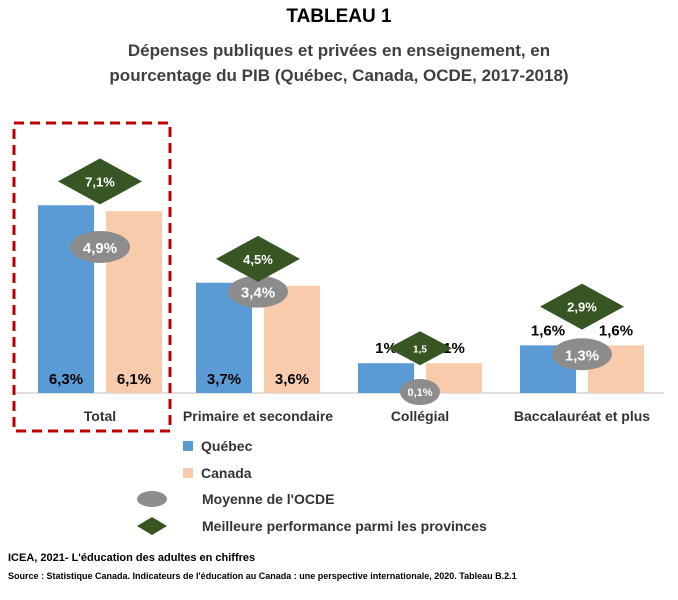 The width and height of the screenshot is (678, 600). I want to click on chart-title: TABLEAU 1, so click(339, 16).